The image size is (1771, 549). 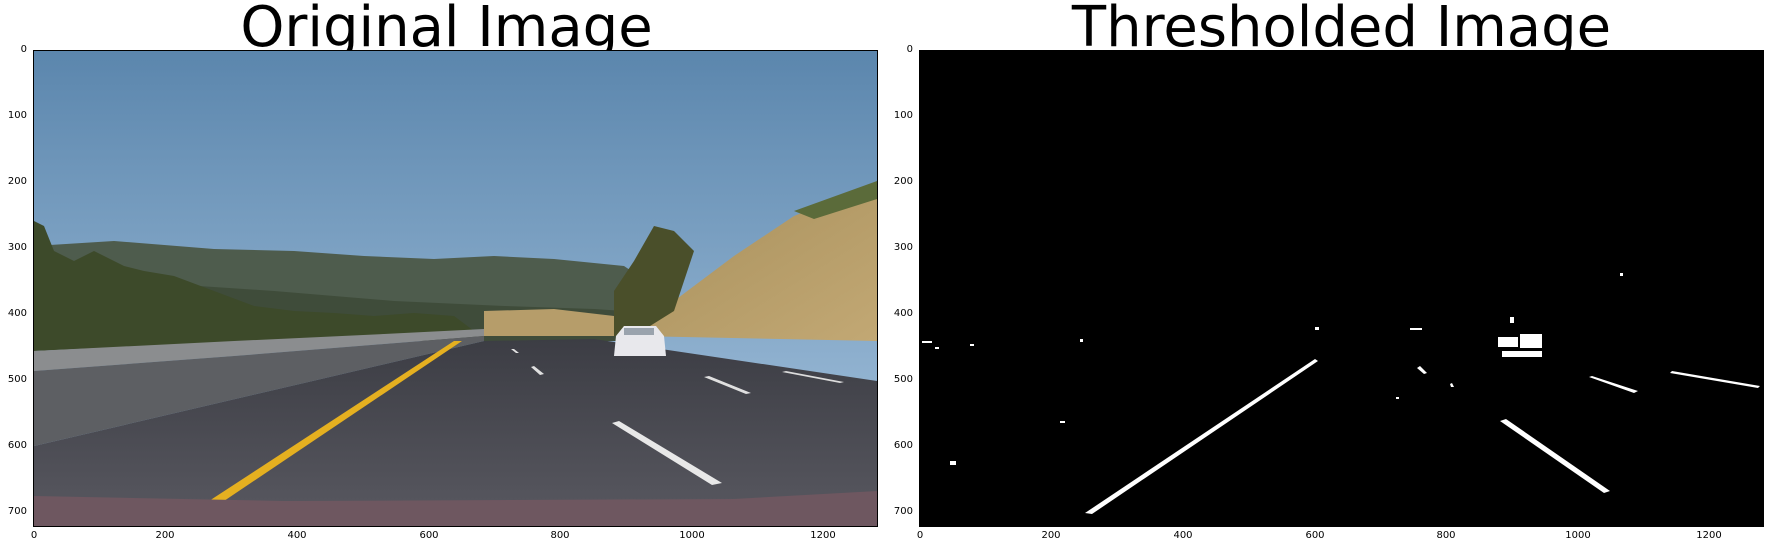 I want to click on thresholded-image-title: Thresholded Image, so click(x=1341, y=30).